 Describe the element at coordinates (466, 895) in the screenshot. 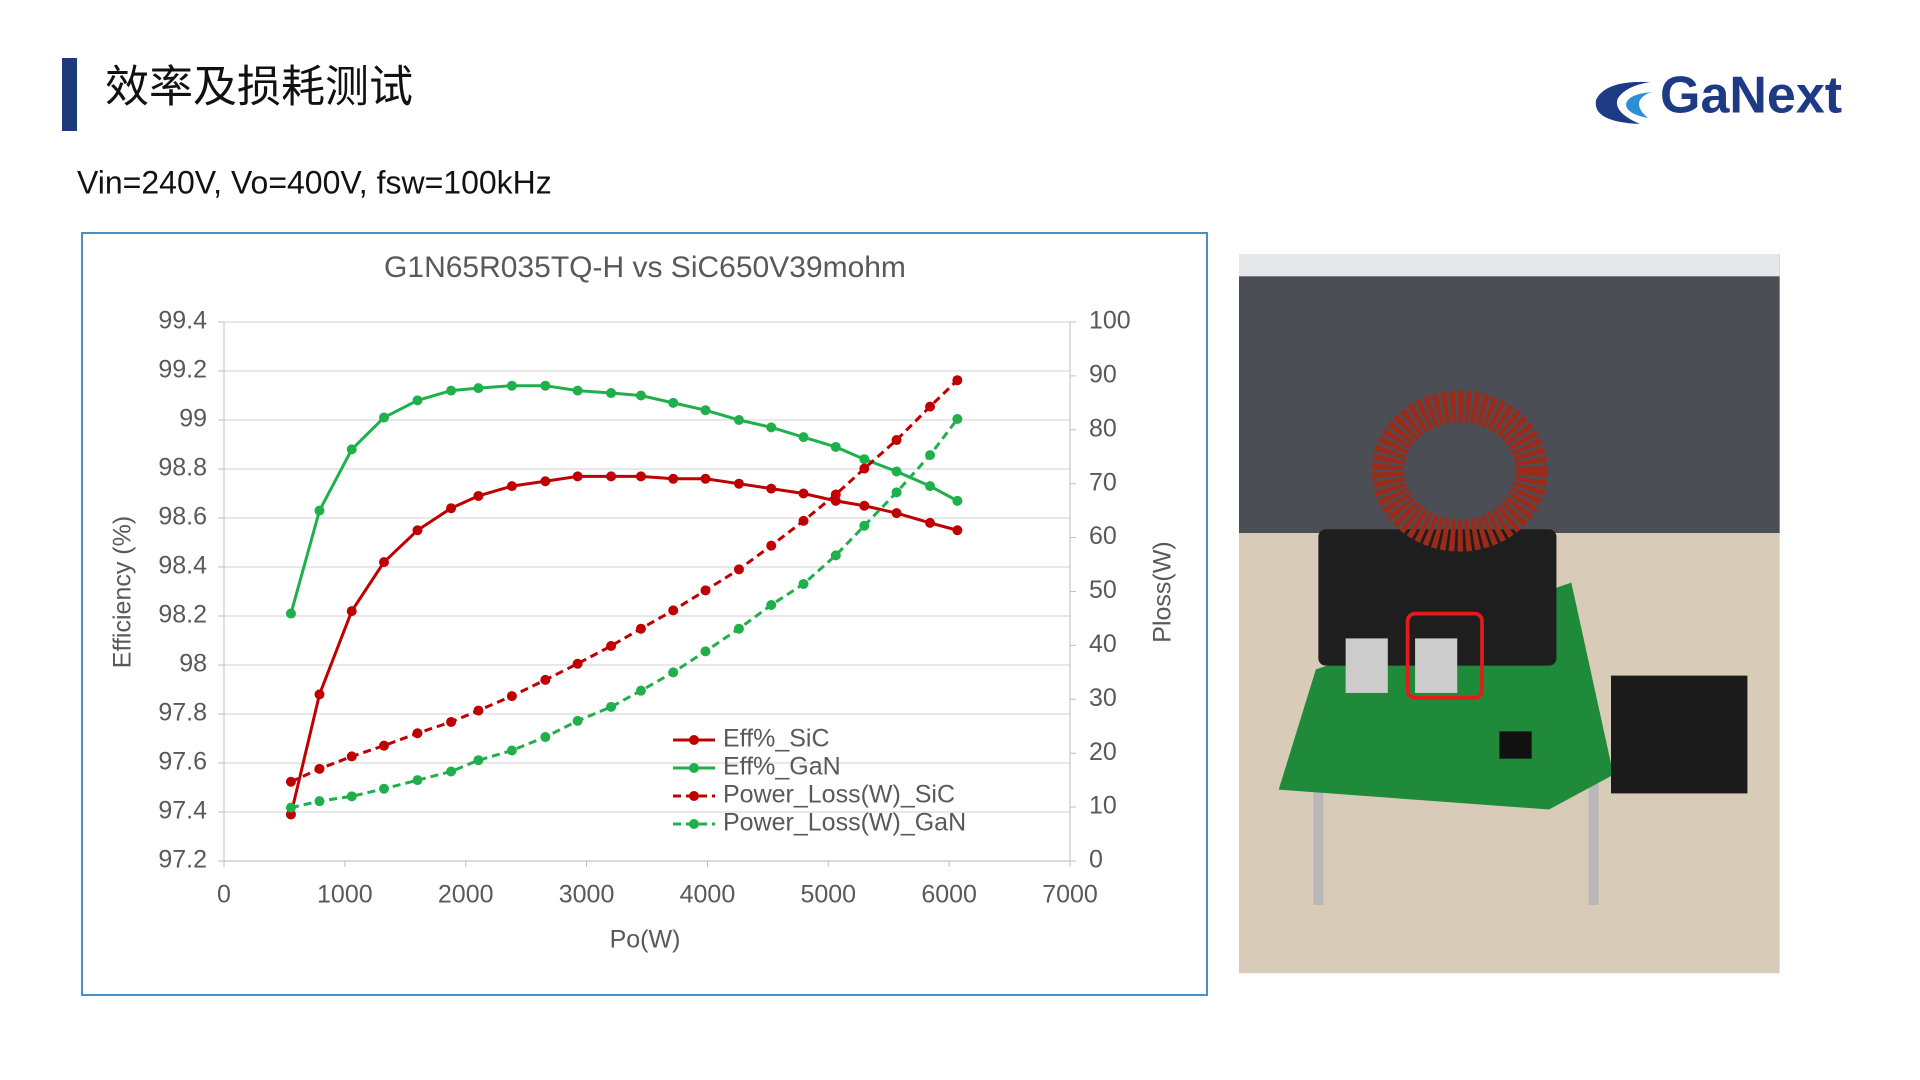

I see `x-tick-label: 2000` at that location.